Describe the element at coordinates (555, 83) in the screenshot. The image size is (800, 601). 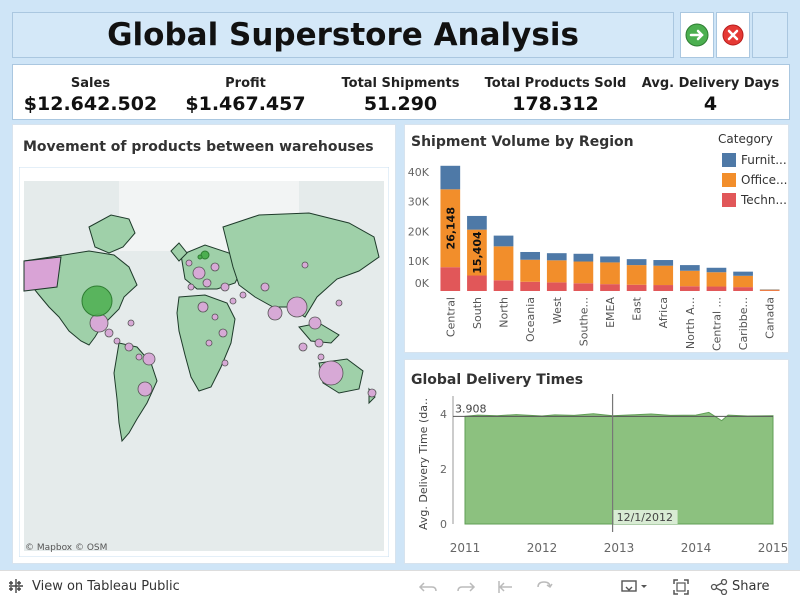
I see `kpi-label: Total Products Sold` at that location.